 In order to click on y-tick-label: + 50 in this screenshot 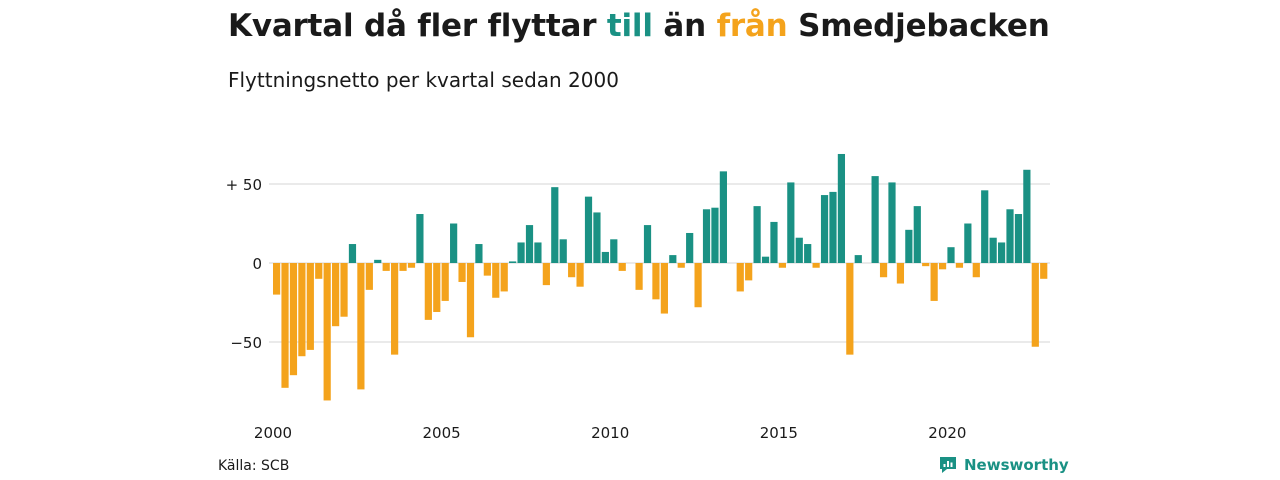, I will do `click(244, 185)`.